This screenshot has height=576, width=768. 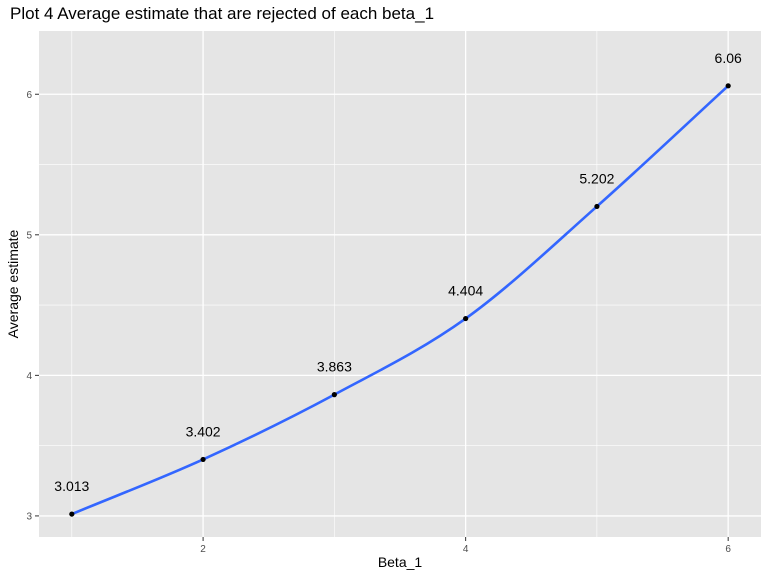 I want to click on y-axis-title: Average estimate, so click(x=13, y=283).